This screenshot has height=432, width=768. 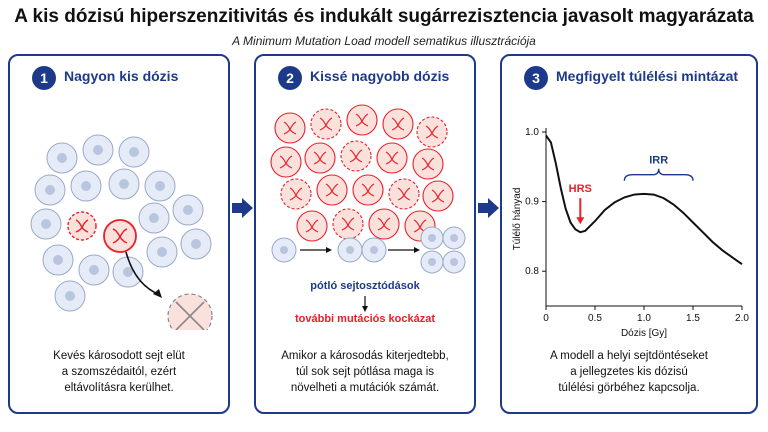 I want to click on healthy-cell-group, so click(x=121, y=223).